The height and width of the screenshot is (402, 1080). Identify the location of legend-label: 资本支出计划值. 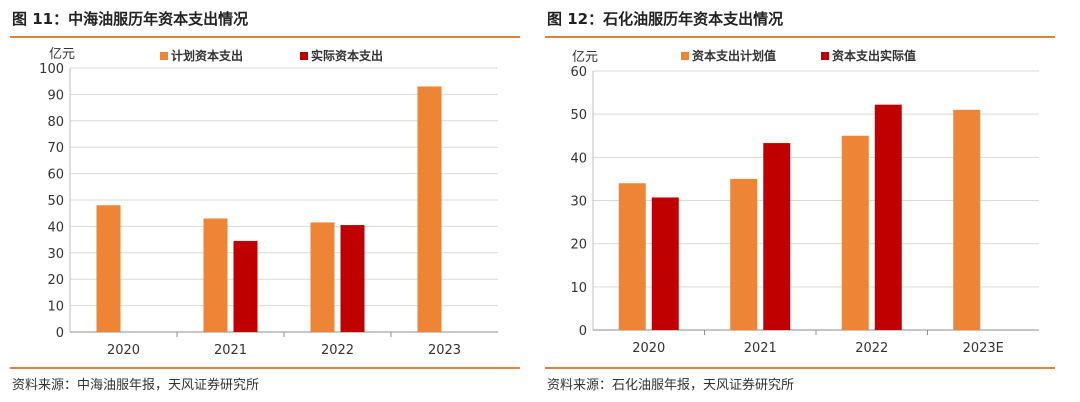
(734, 55).